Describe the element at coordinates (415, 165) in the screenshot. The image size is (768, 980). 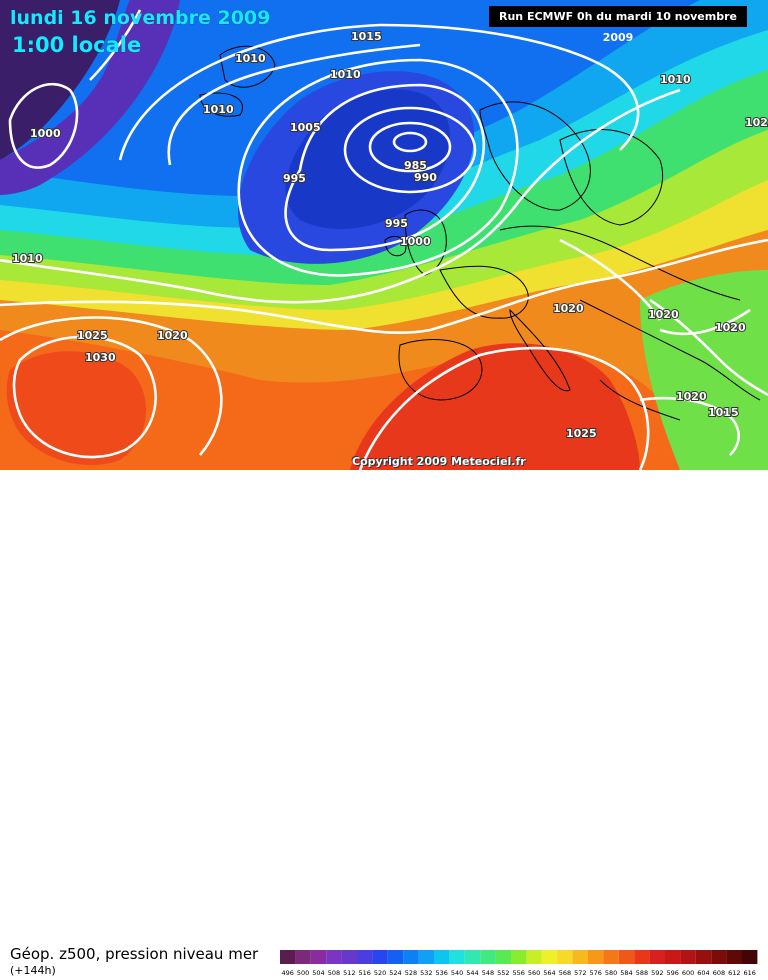
I see `isobar-label: 985` at that location.